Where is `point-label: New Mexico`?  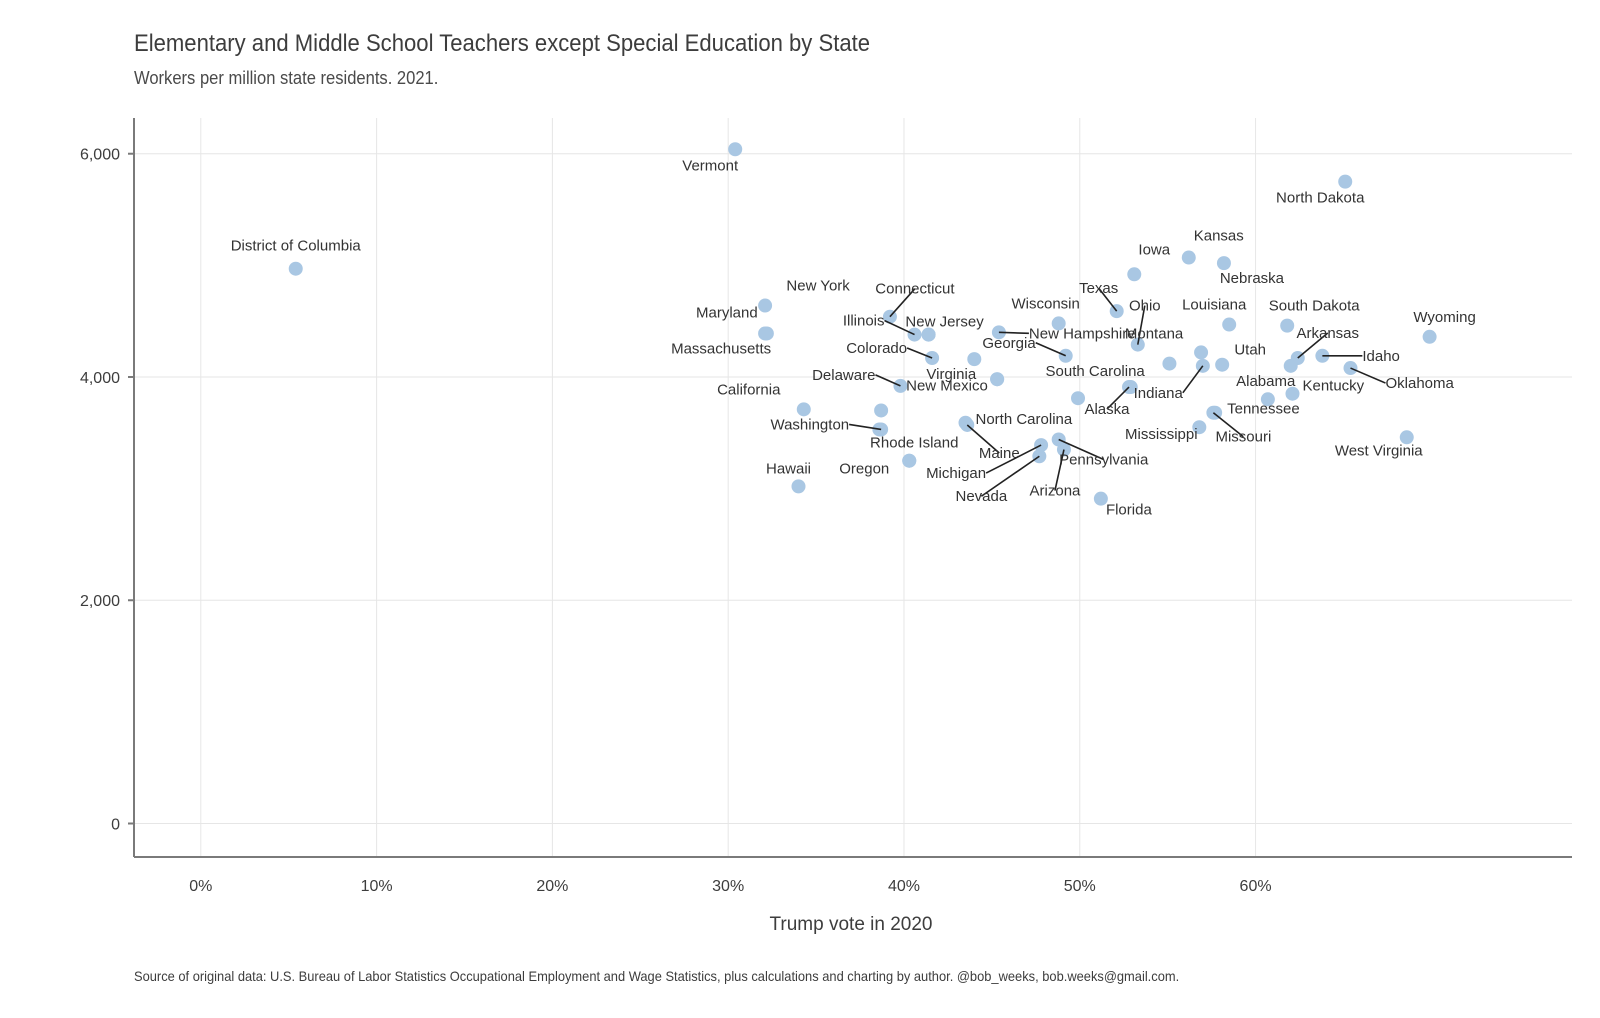
point-label: New Mexico is located at coordinates (947, 385).